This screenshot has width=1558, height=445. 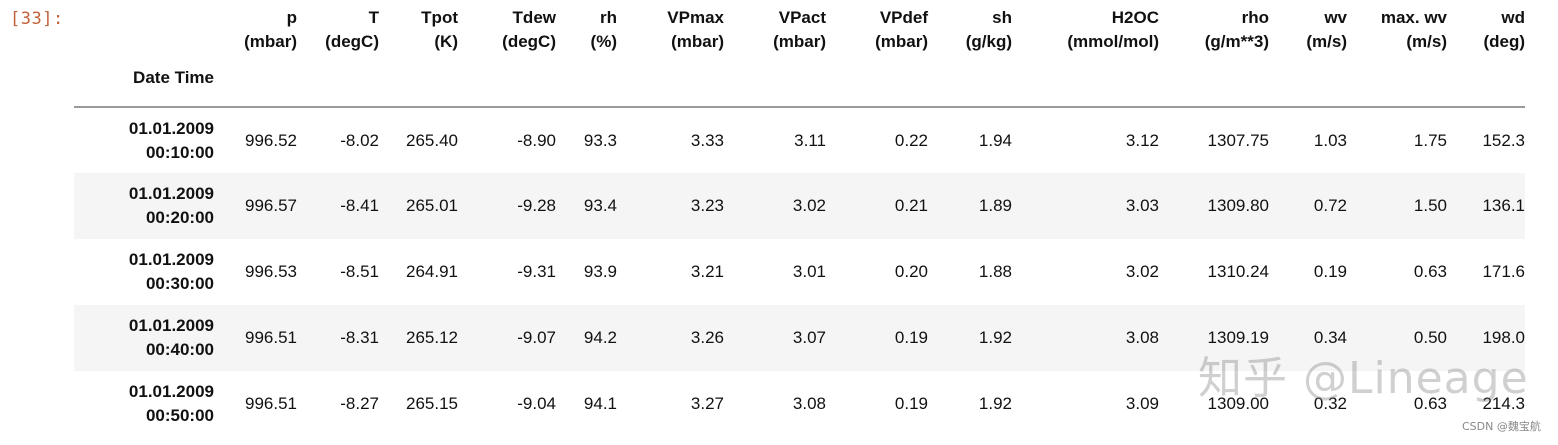 I want to click on column-header: VPact (mbar), so click(x=775, y=34).